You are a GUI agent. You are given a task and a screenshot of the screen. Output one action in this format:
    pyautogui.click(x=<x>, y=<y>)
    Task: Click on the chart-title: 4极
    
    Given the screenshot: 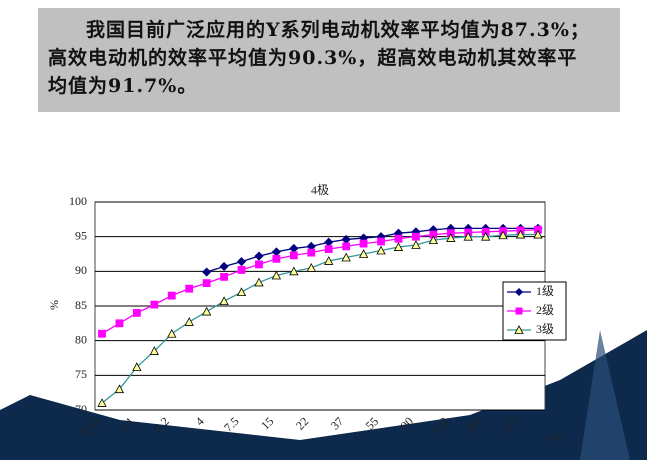 What is the action you would take?
    pyautogui.click(x=320, y=190)
    